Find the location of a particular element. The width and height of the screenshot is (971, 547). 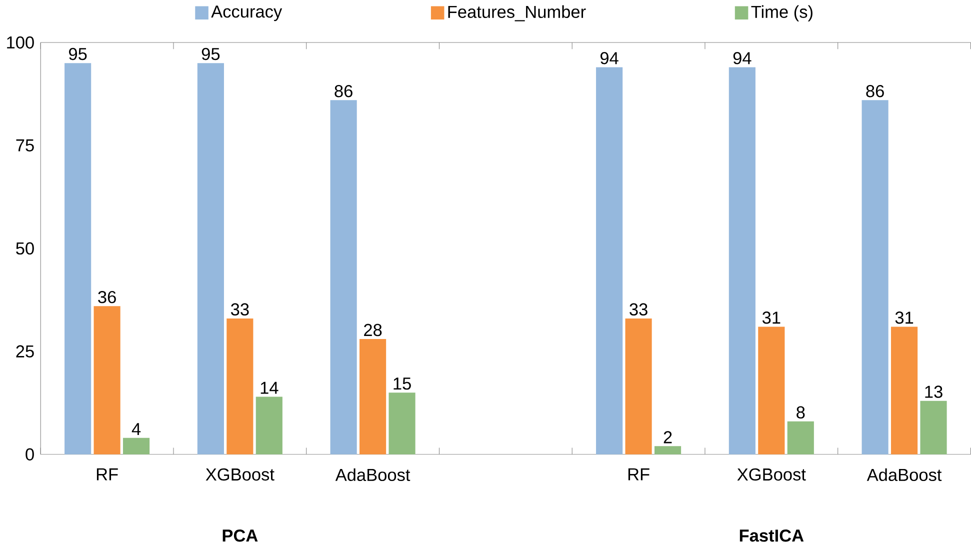

y-tick-label: 50 is located at coordinates (25, 248).